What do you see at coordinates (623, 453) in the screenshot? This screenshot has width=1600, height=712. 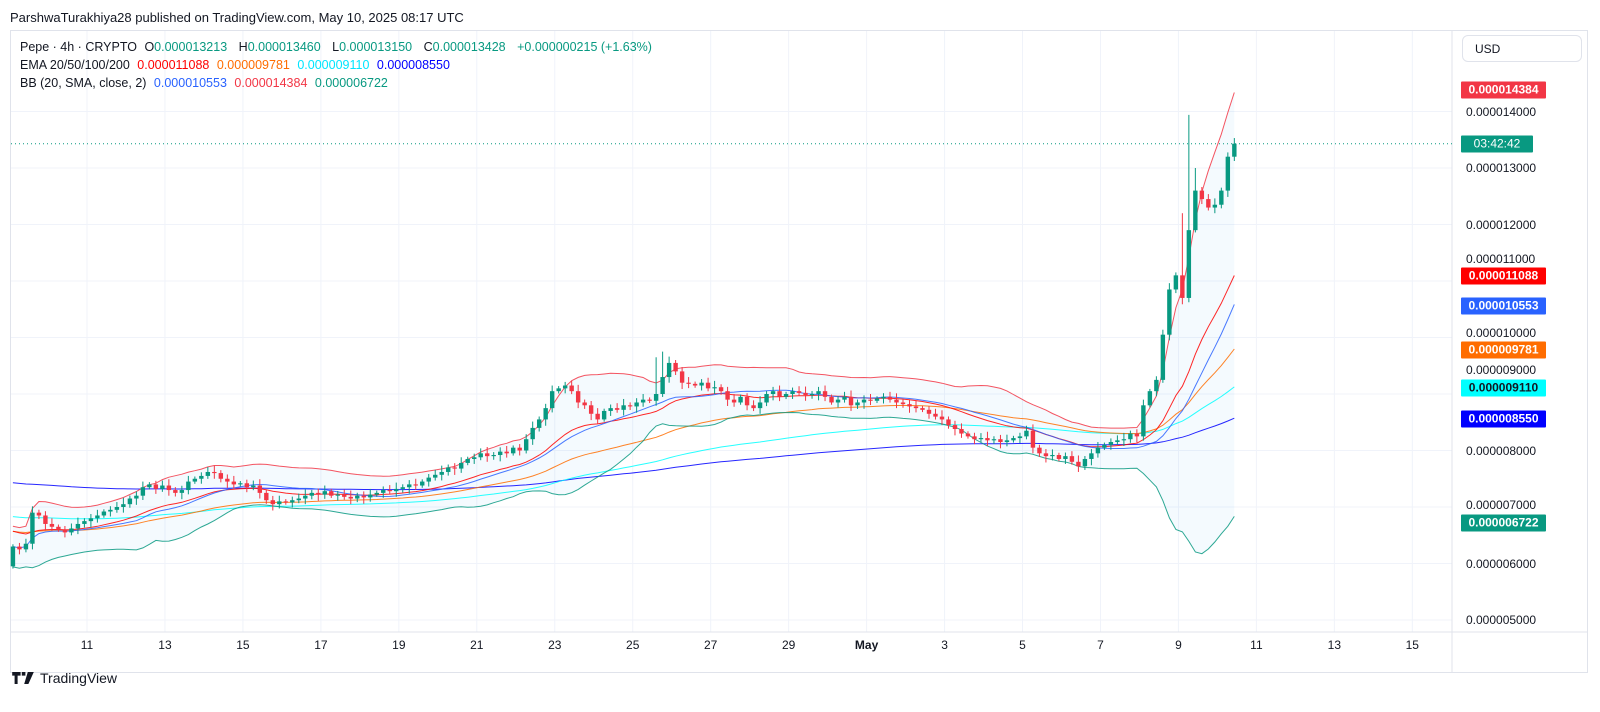 I see `ema100-line` at bounding box center [623, 453].